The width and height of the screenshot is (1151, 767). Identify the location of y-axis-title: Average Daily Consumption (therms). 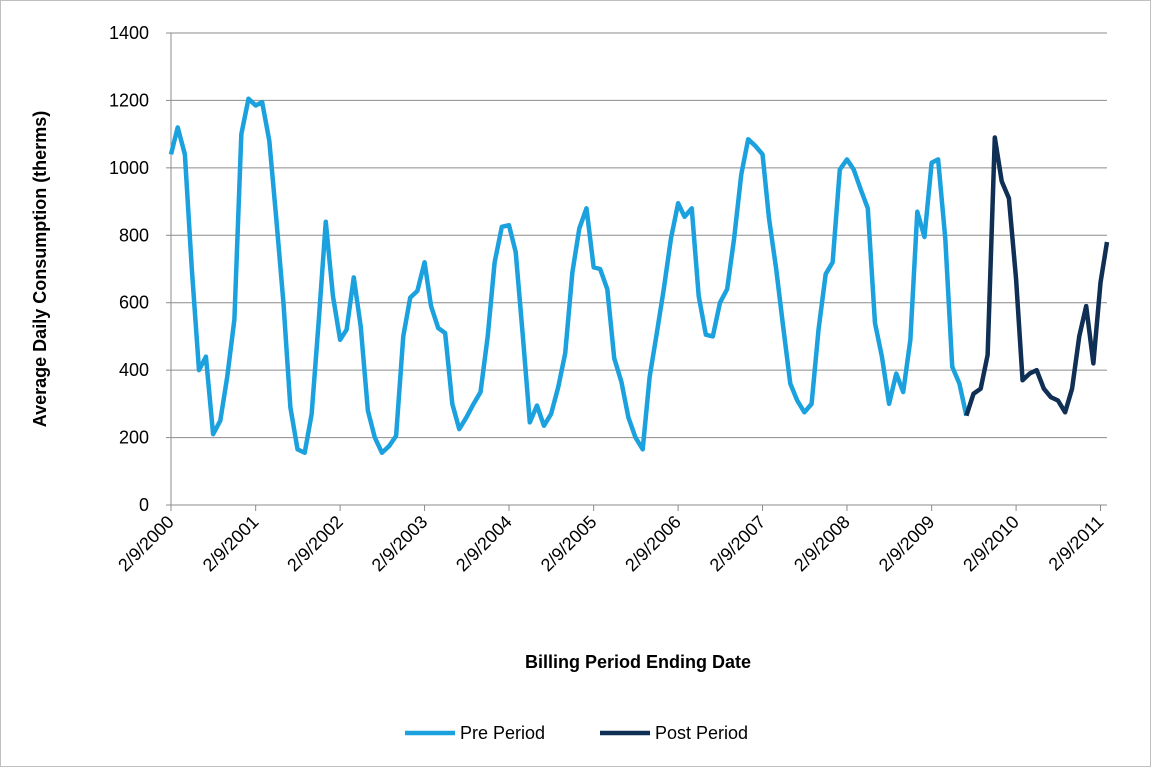
(40, 269).